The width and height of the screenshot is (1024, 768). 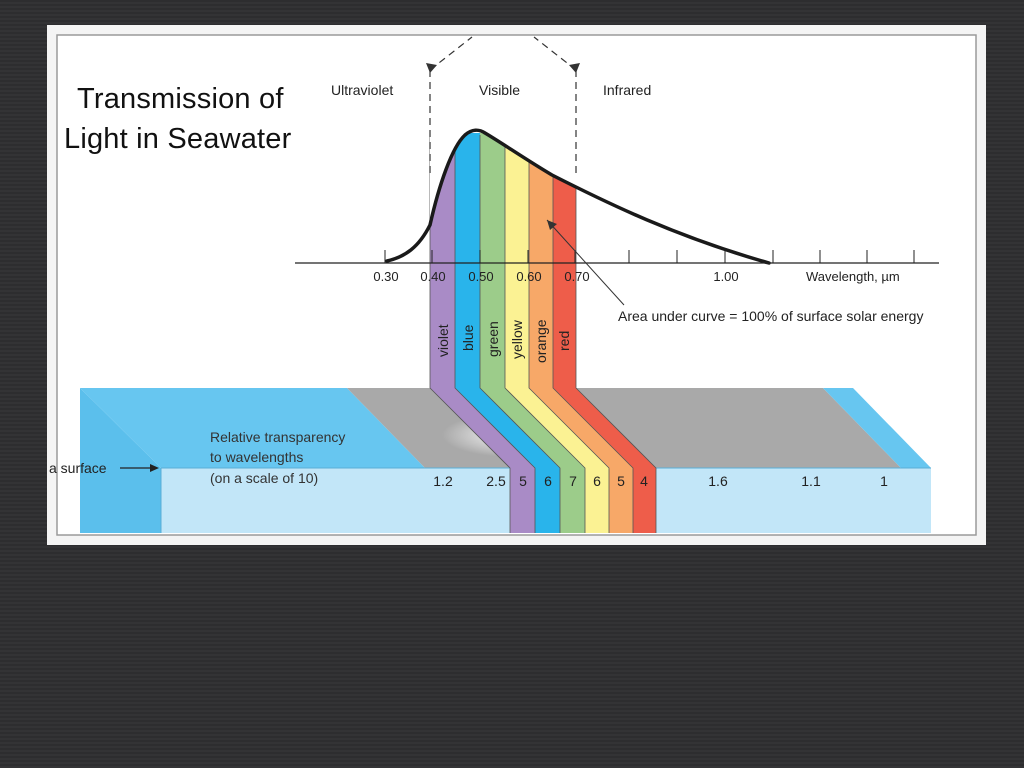 I want to click on arrowhead-left, so click(x=431, y=68).